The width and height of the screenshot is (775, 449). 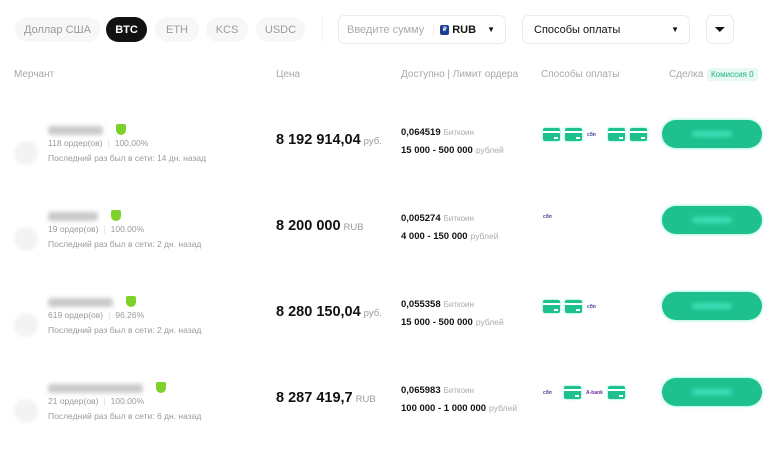 I want to click on merchant-stats: 619 ордер(ов) | 96.26%, so click(x=96, y=315).